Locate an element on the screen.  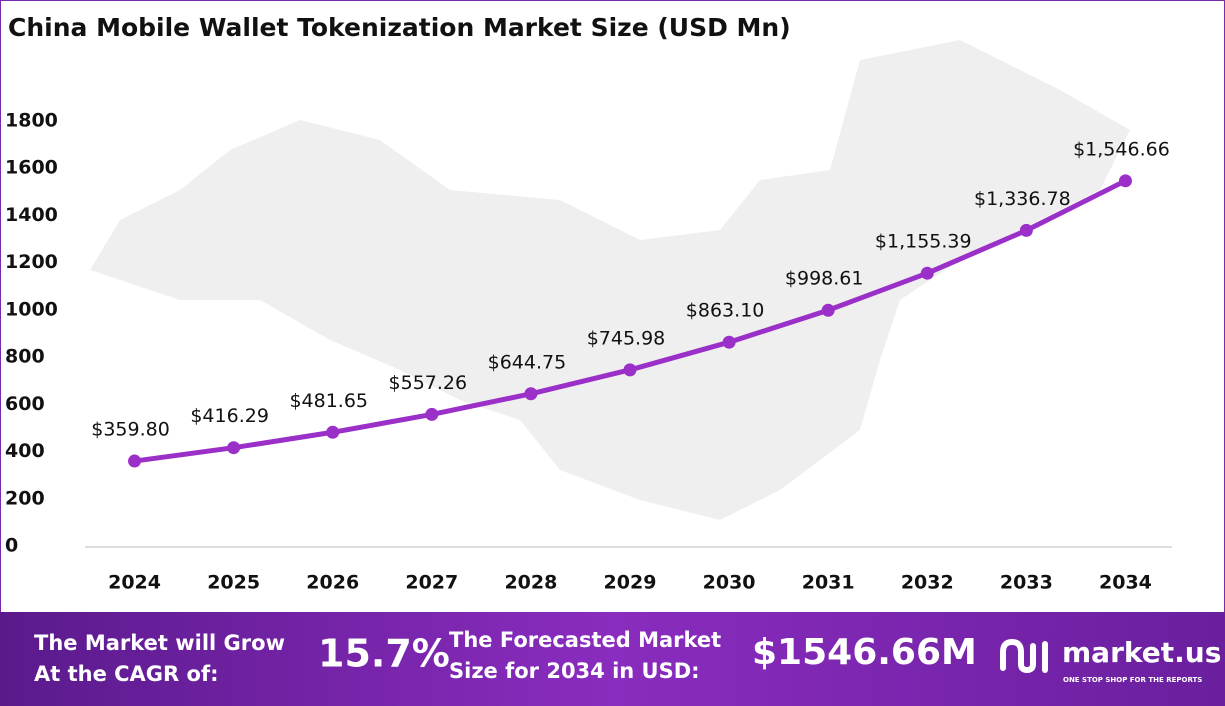
x-tick-label: 2028 is located at coordinates (530, 583).